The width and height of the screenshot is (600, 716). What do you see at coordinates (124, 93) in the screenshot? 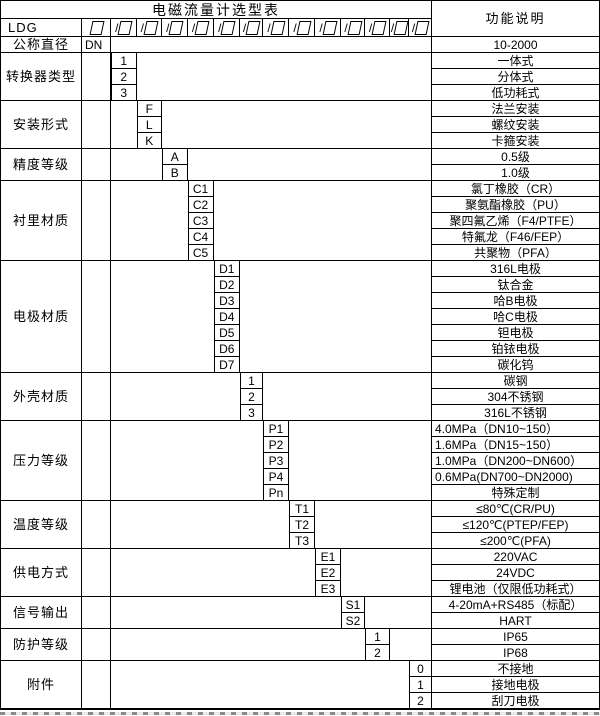
I see `option-code-cell: 3` at bounding box center [124, 93].